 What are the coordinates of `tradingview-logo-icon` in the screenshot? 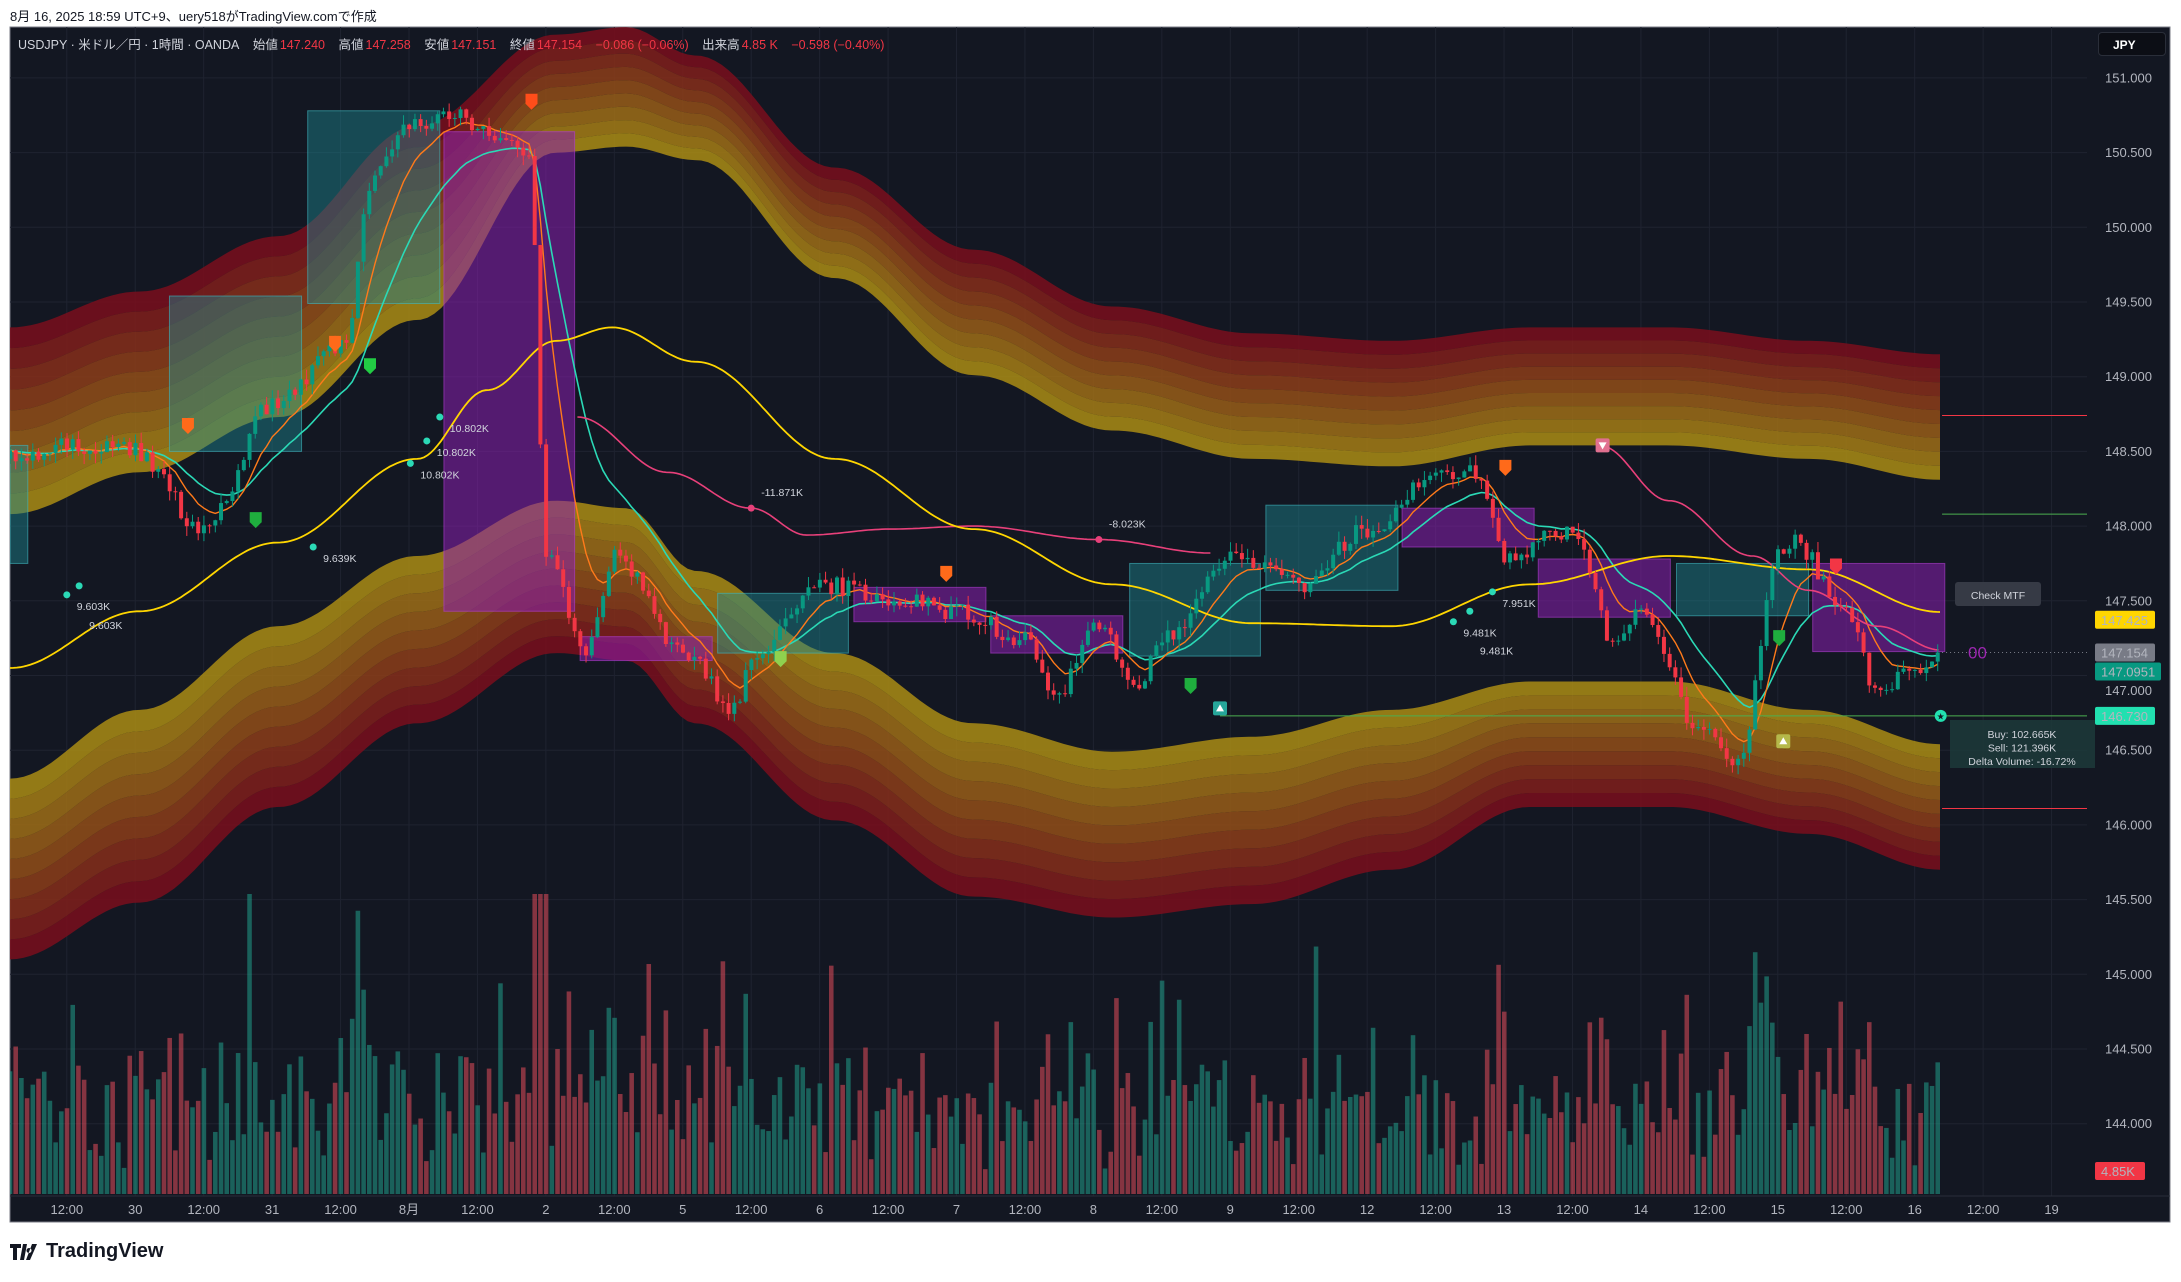 It's located at (23, 1251).